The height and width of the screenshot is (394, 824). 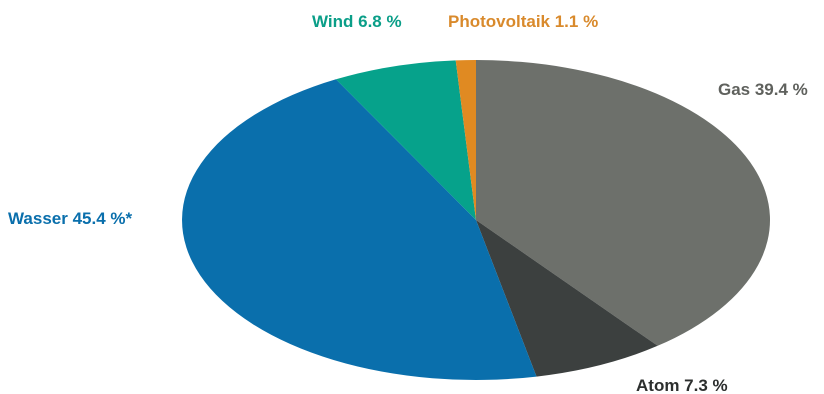 What do you see at coordinates (357, 21) in the screenshot?
I see `label-wind: Wind 6.8 %` at bounding box center [357, 21].